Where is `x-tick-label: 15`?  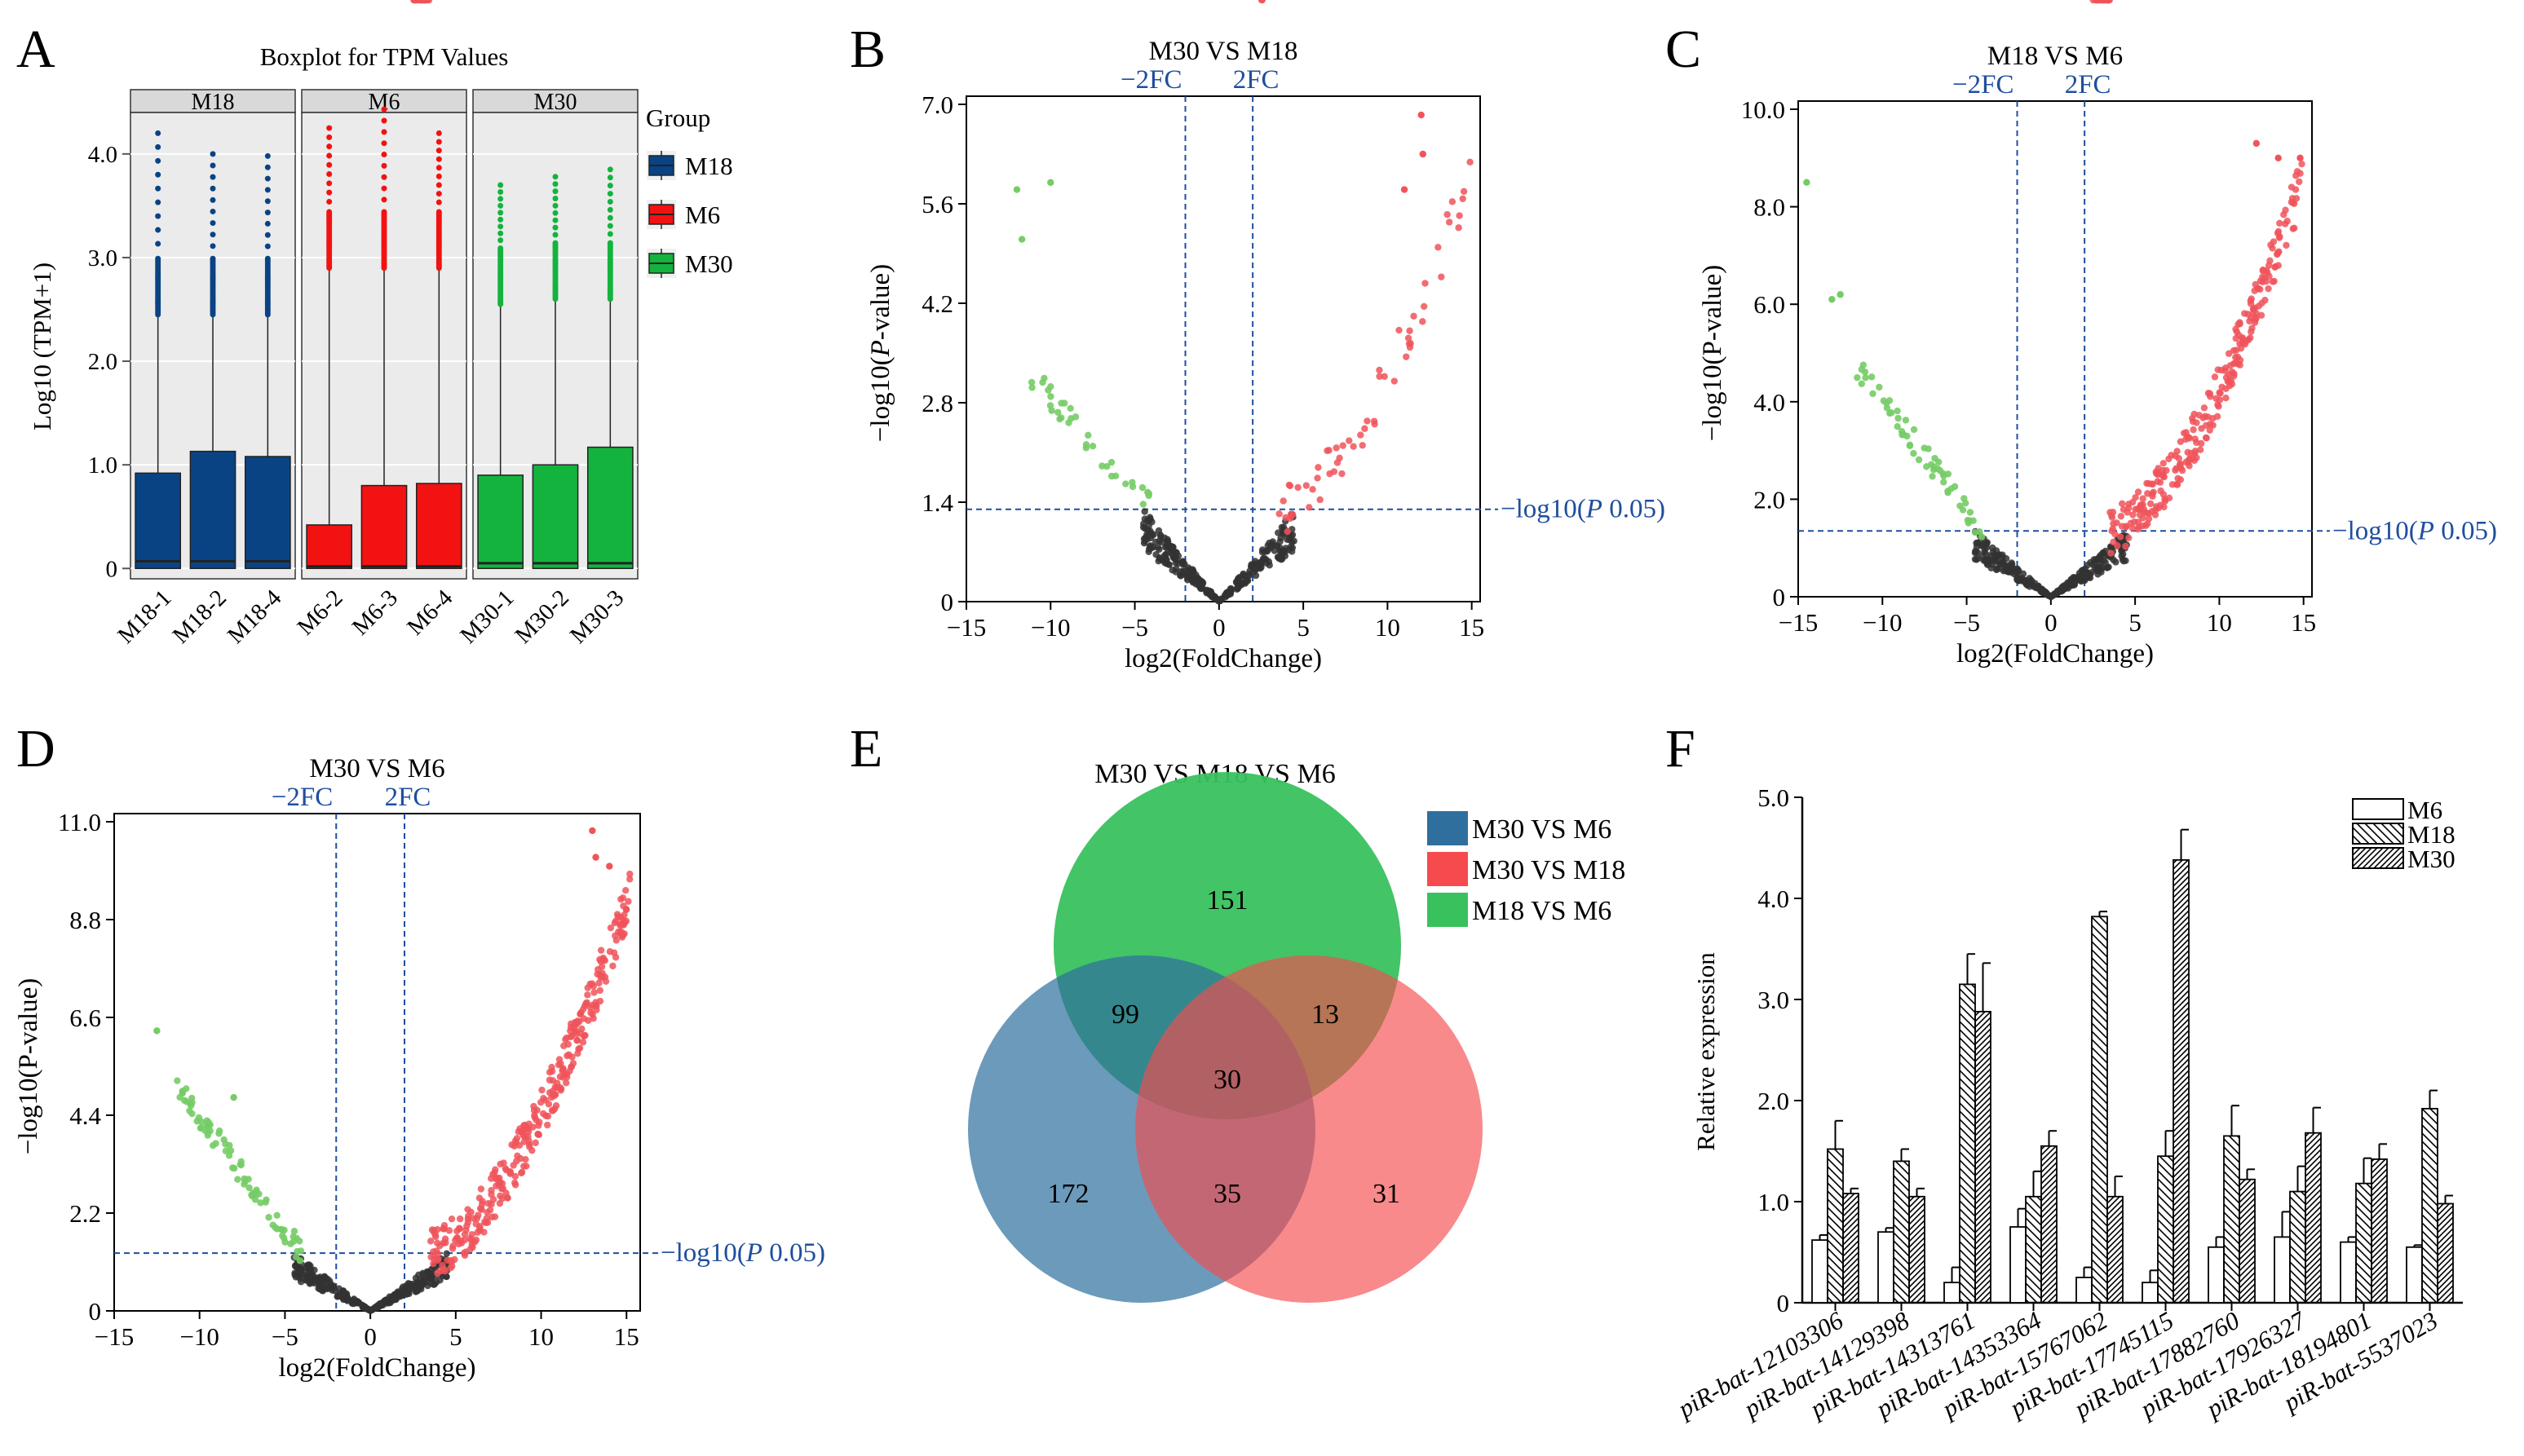
x-tick-label: 15 is located at coordinates (626, 1336).